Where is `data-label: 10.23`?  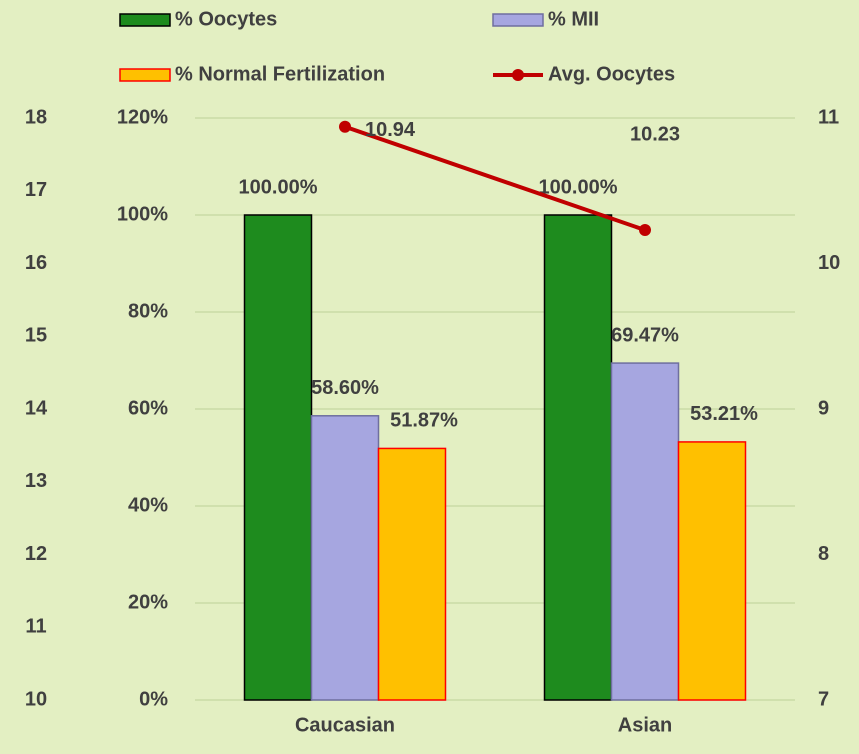
data-label: 10.23 is located at coordinates (655, 134).